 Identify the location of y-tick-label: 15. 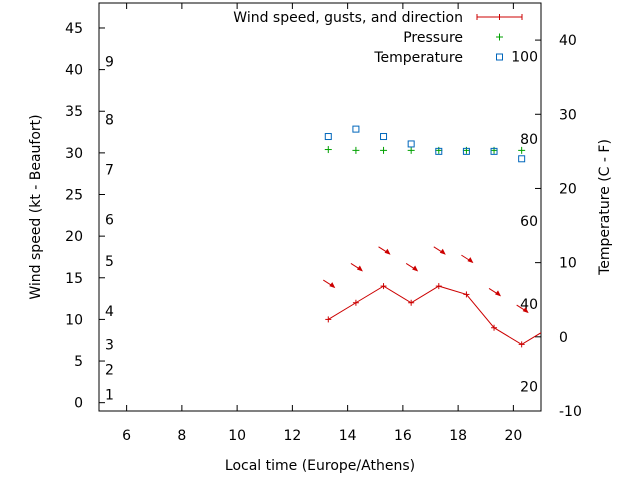
(74, 279).